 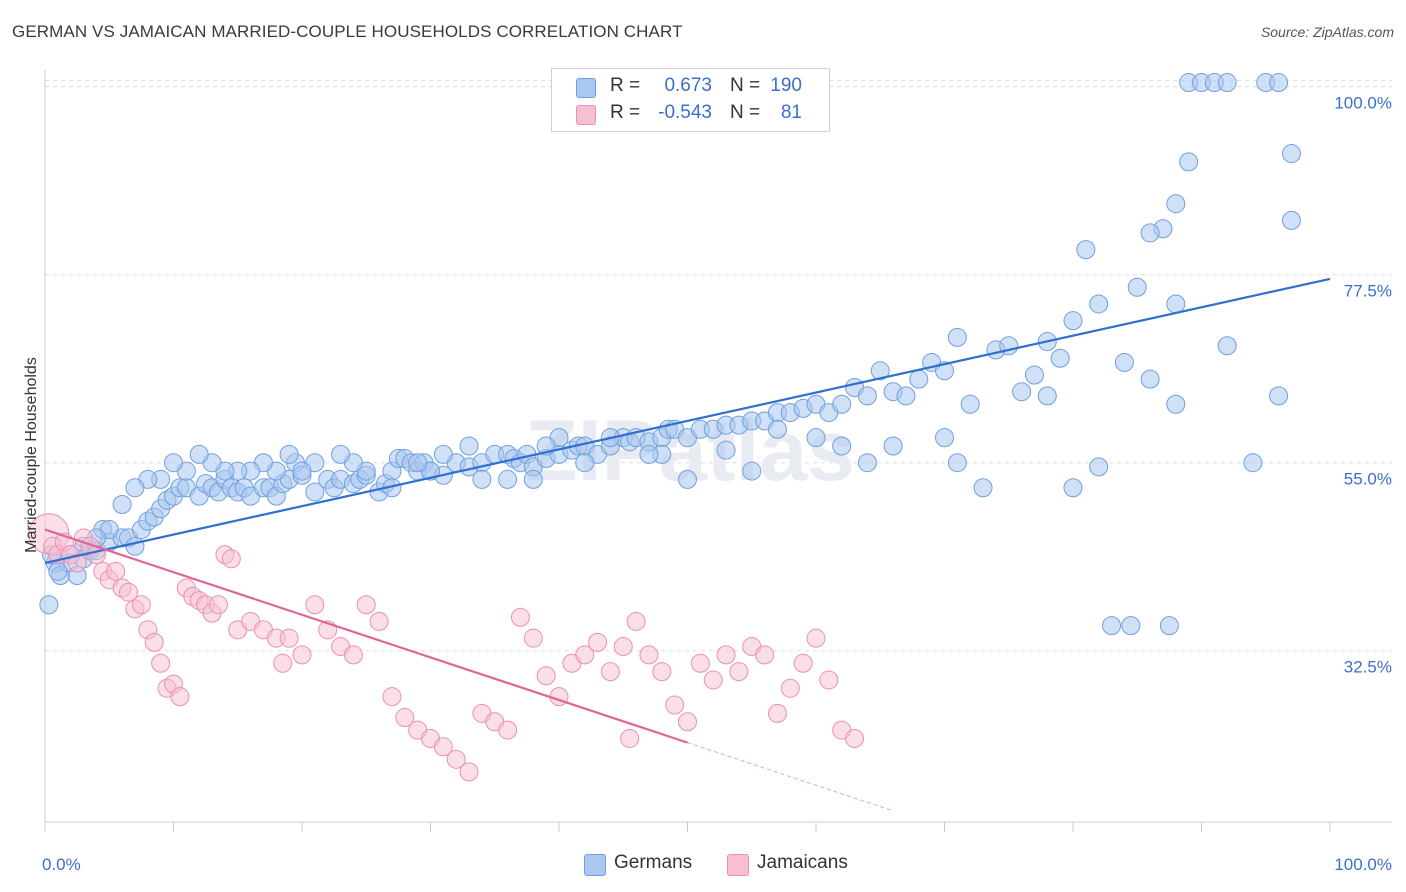 I want to click on jamaicans-label: Jamaicans, so click(x=802, y=862).